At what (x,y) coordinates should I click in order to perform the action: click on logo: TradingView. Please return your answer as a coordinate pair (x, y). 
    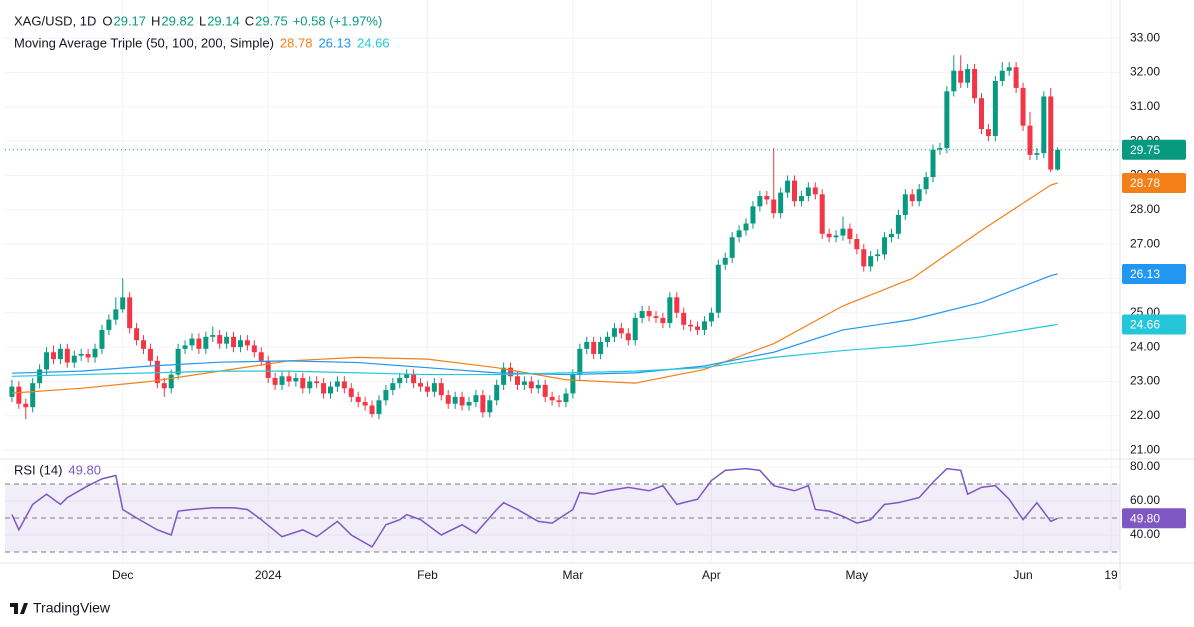
    Looking at the image, I should click on (60, 608).